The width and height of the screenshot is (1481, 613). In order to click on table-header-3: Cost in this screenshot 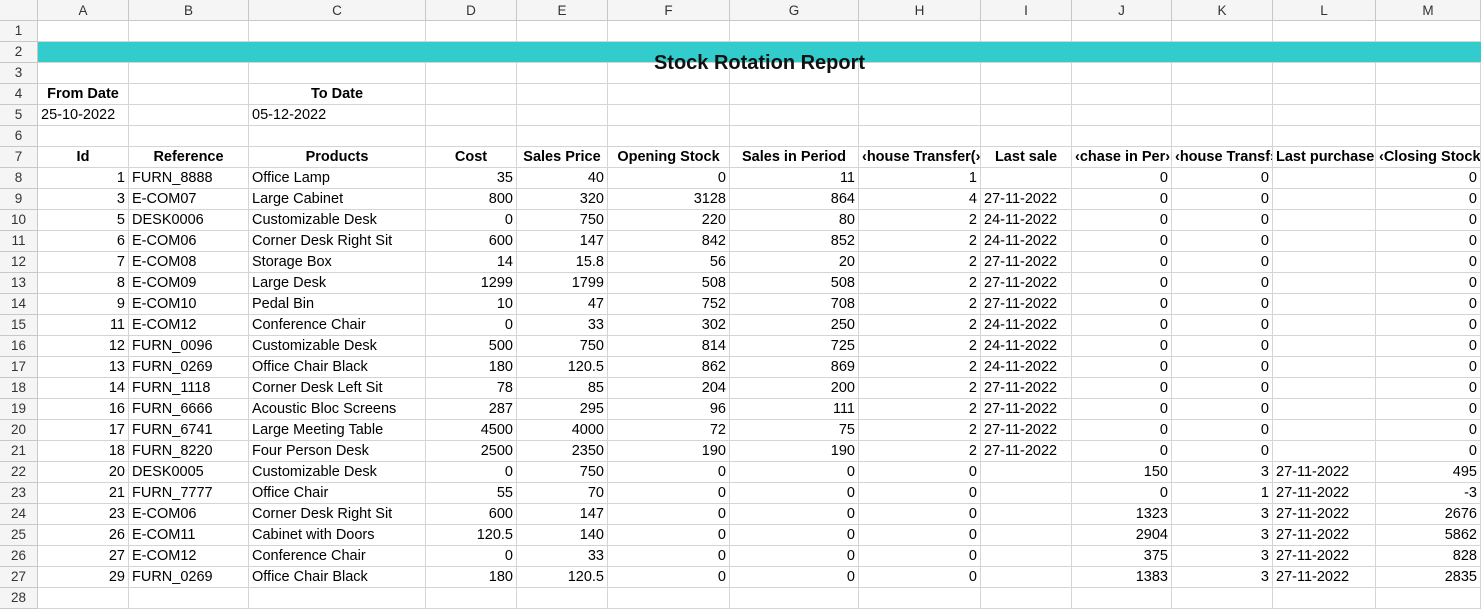, I will do `click(471, 157)`.